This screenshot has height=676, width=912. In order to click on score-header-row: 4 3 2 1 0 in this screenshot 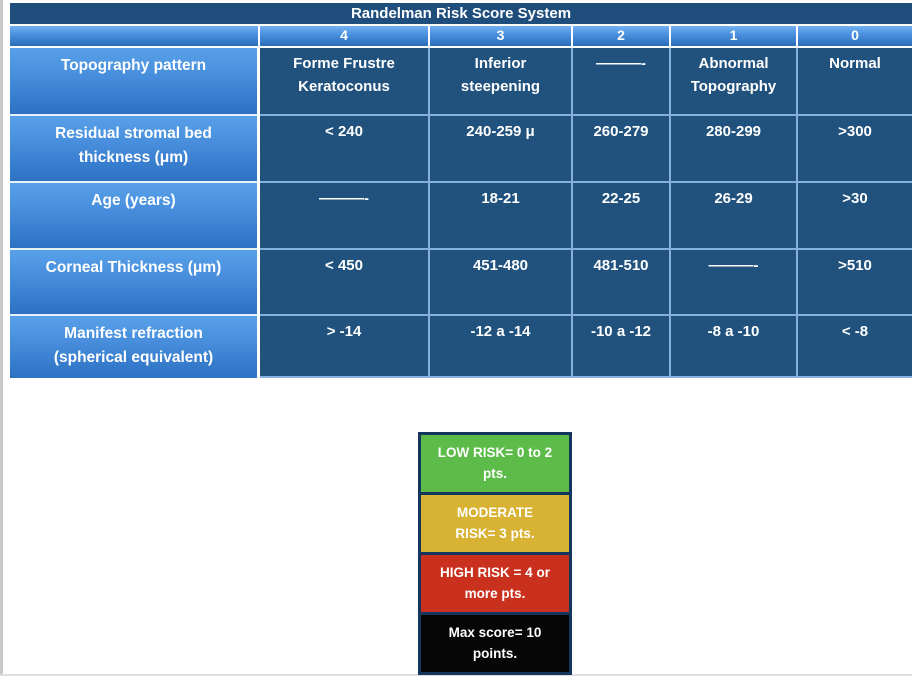, I will do `click(461, 36)`.